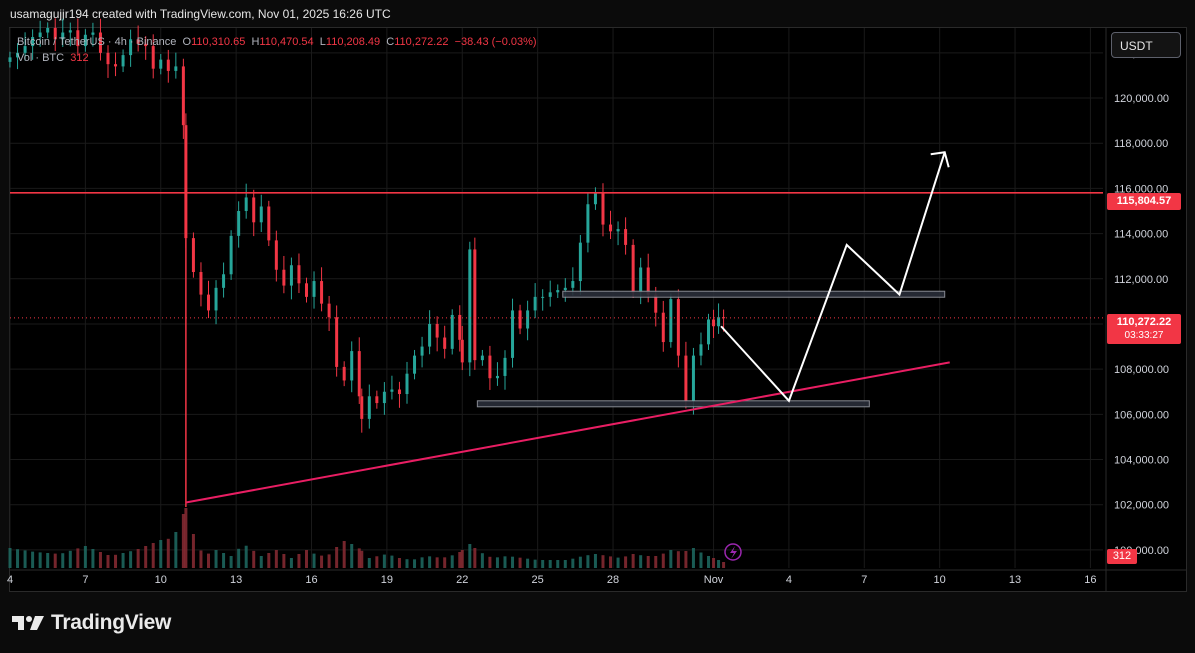 Image resolution: width=1195 pixels, height=653 pixels. Describe the element at coordinates (1144, 322) in the screenshot. I see `last-price-value: 110,272.22` at that location.